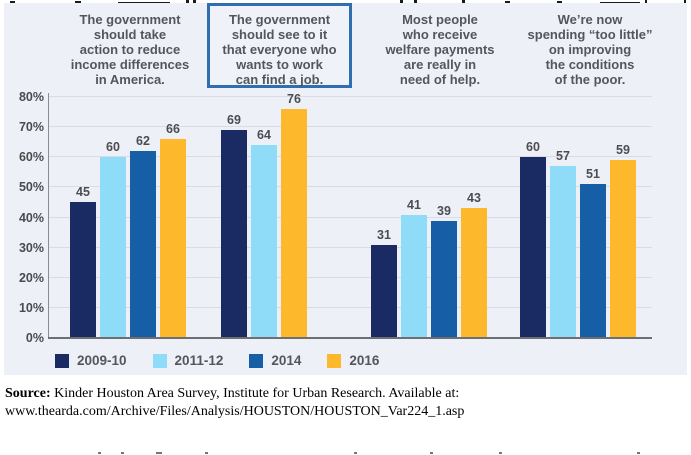  What do you see at coordinates (563, 243) in the screenshot?
I see `bar-2011-12: 57` at bounding box center [563, 243].